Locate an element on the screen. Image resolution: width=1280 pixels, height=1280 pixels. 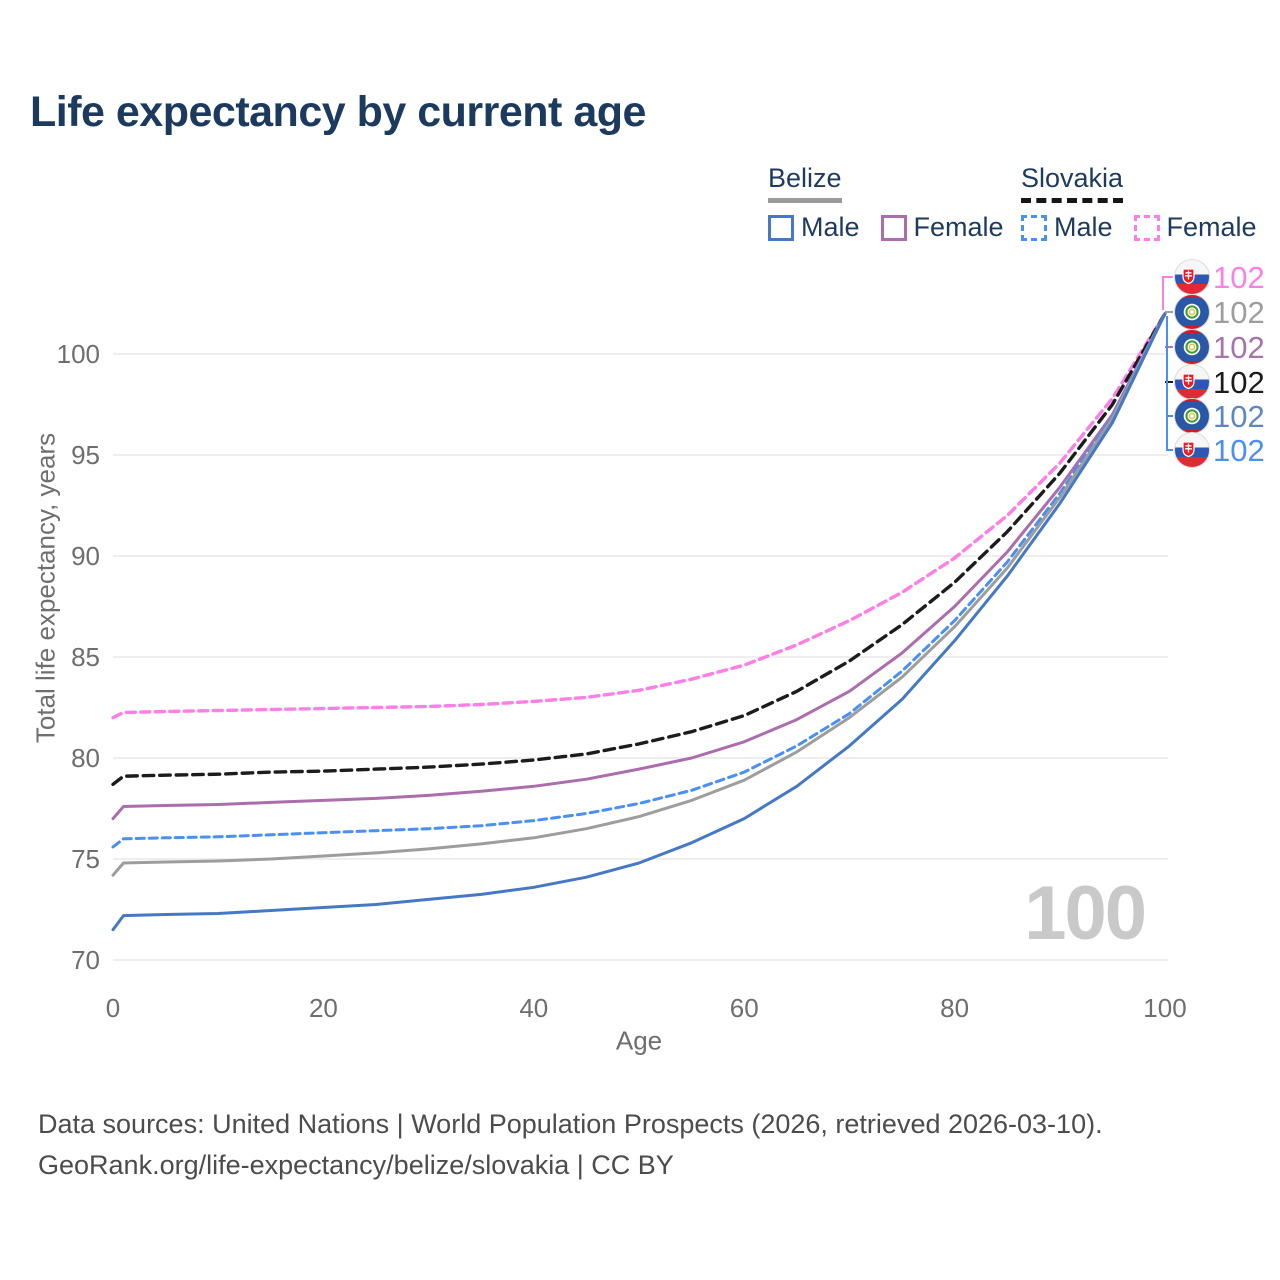
y-axis-title: Total life expectancy, years is located at coordinates (45, 588).